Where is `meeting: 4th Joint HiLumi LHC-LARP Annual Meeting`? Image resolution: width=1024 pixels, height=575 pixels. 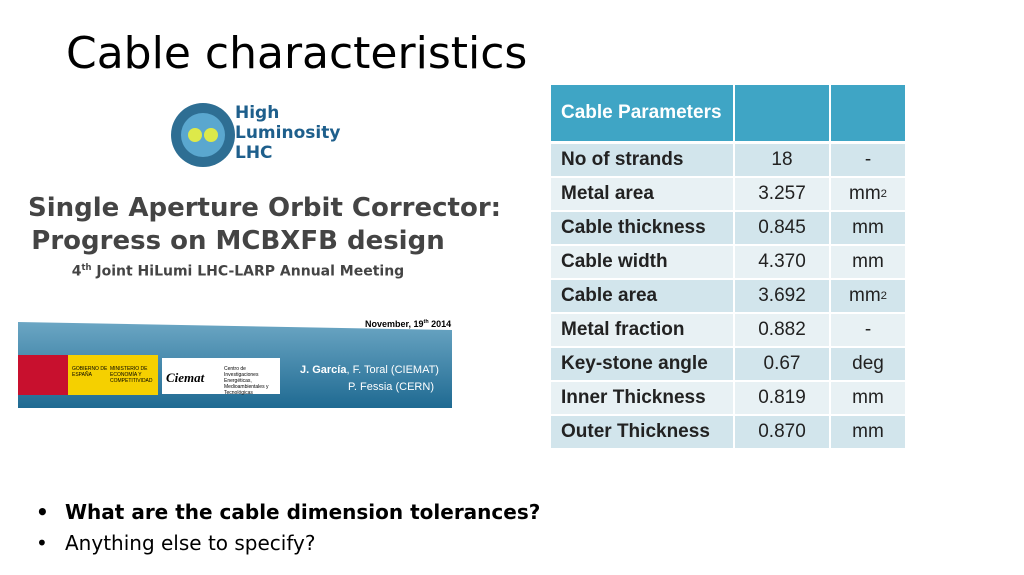
meeting: 4th Joint HiLumi LHC-LARP Annual Meeting is located at coordinates (238, 271).